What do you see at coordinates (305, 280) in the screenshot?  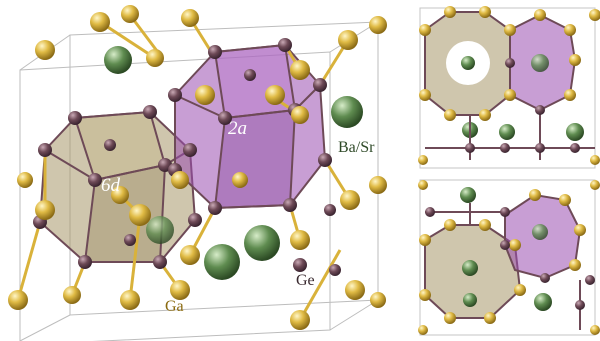 I see `ge-label: Ge` at bounding box center [305, 280].